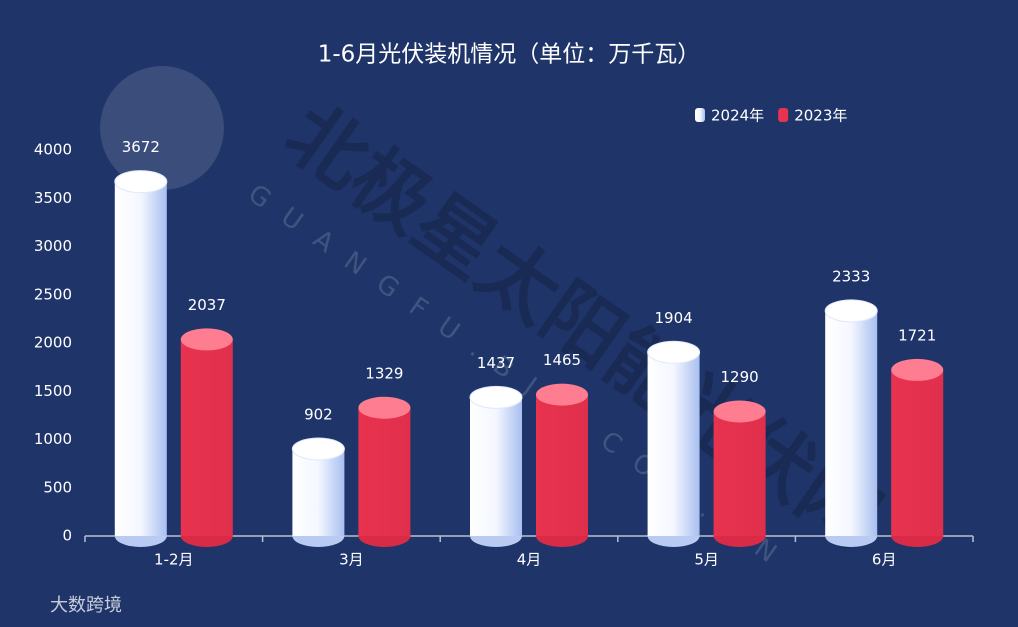 Image resolution: width=1018 pixels, height=627 pixels. What do you see at coordinates (562, 360) in the screenshot?
I see `value-label: 1465` at bounding box center [562, 360].